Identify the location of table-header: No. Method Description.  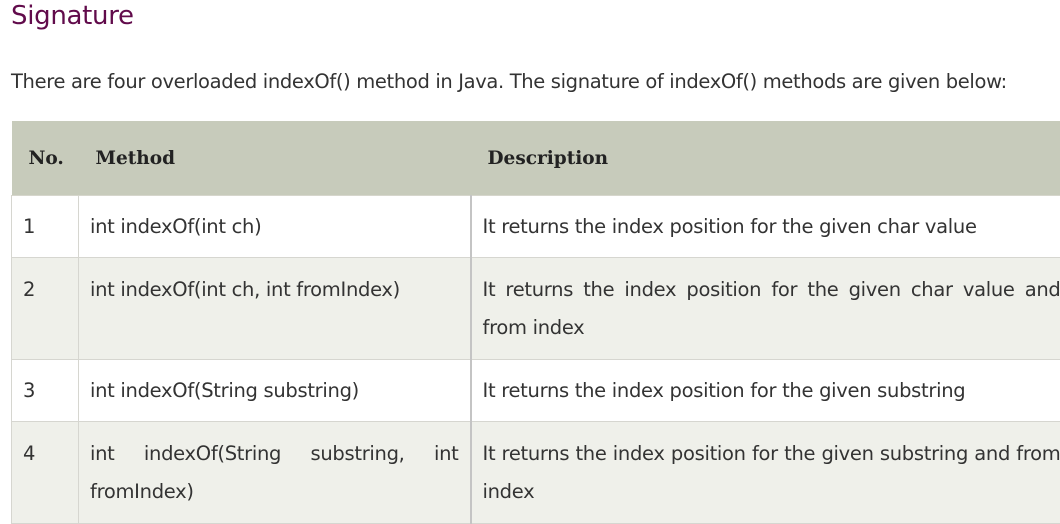
(536, 158).